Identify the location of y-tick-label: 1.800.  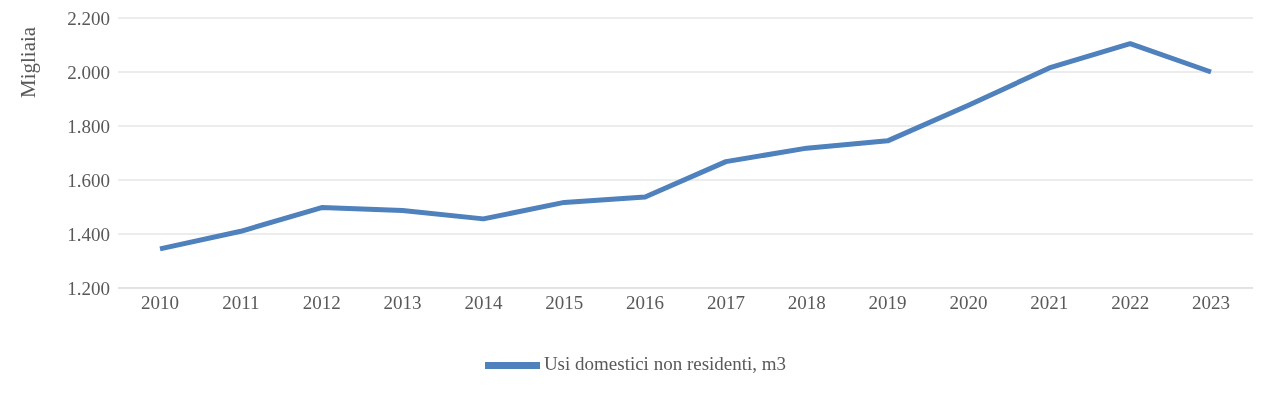
(88, 126).